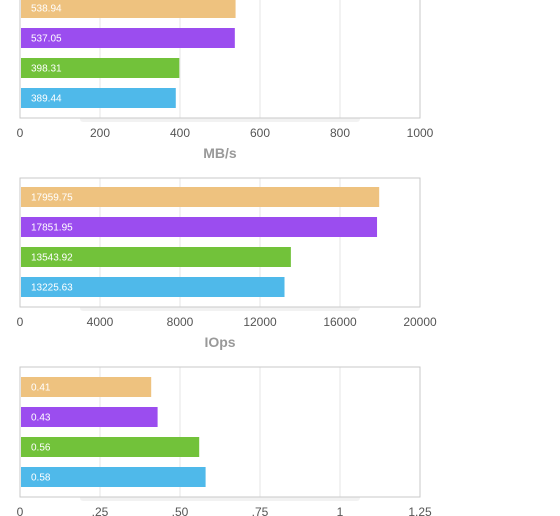 The image size is (560, 516). I want to click on bar-value-label: 13225.63, so click(52, 288).